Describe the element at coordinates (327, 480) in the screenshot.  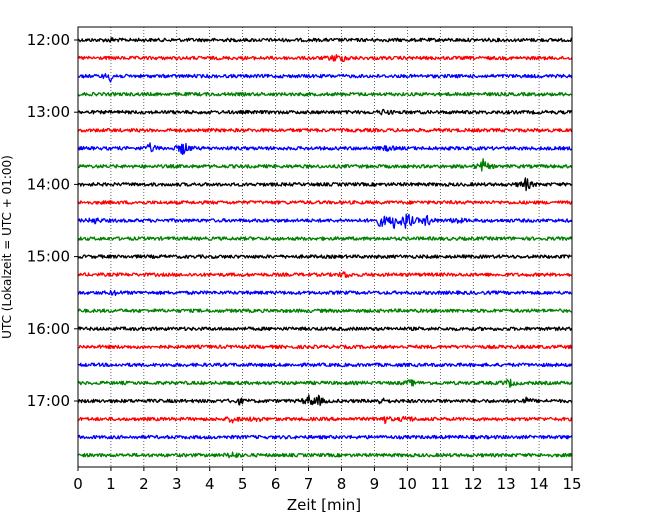
I see `x-axis-ticks: 0 1 2 3 4 5 6 7 8 9 10 11 12 13 14 15` at that location.